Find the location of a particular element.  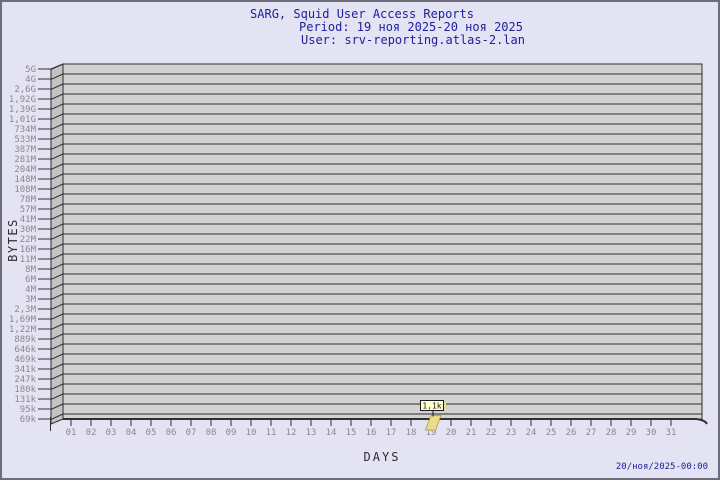

x-tick-label: 03 is located at coordinates (111, 433).